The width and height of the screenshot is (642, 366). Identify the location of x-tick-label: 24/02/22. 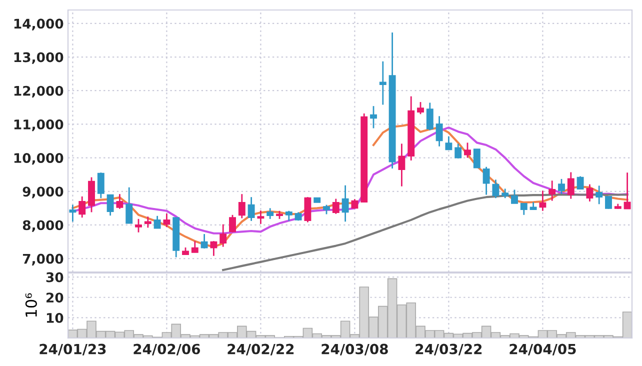
(261, 350).